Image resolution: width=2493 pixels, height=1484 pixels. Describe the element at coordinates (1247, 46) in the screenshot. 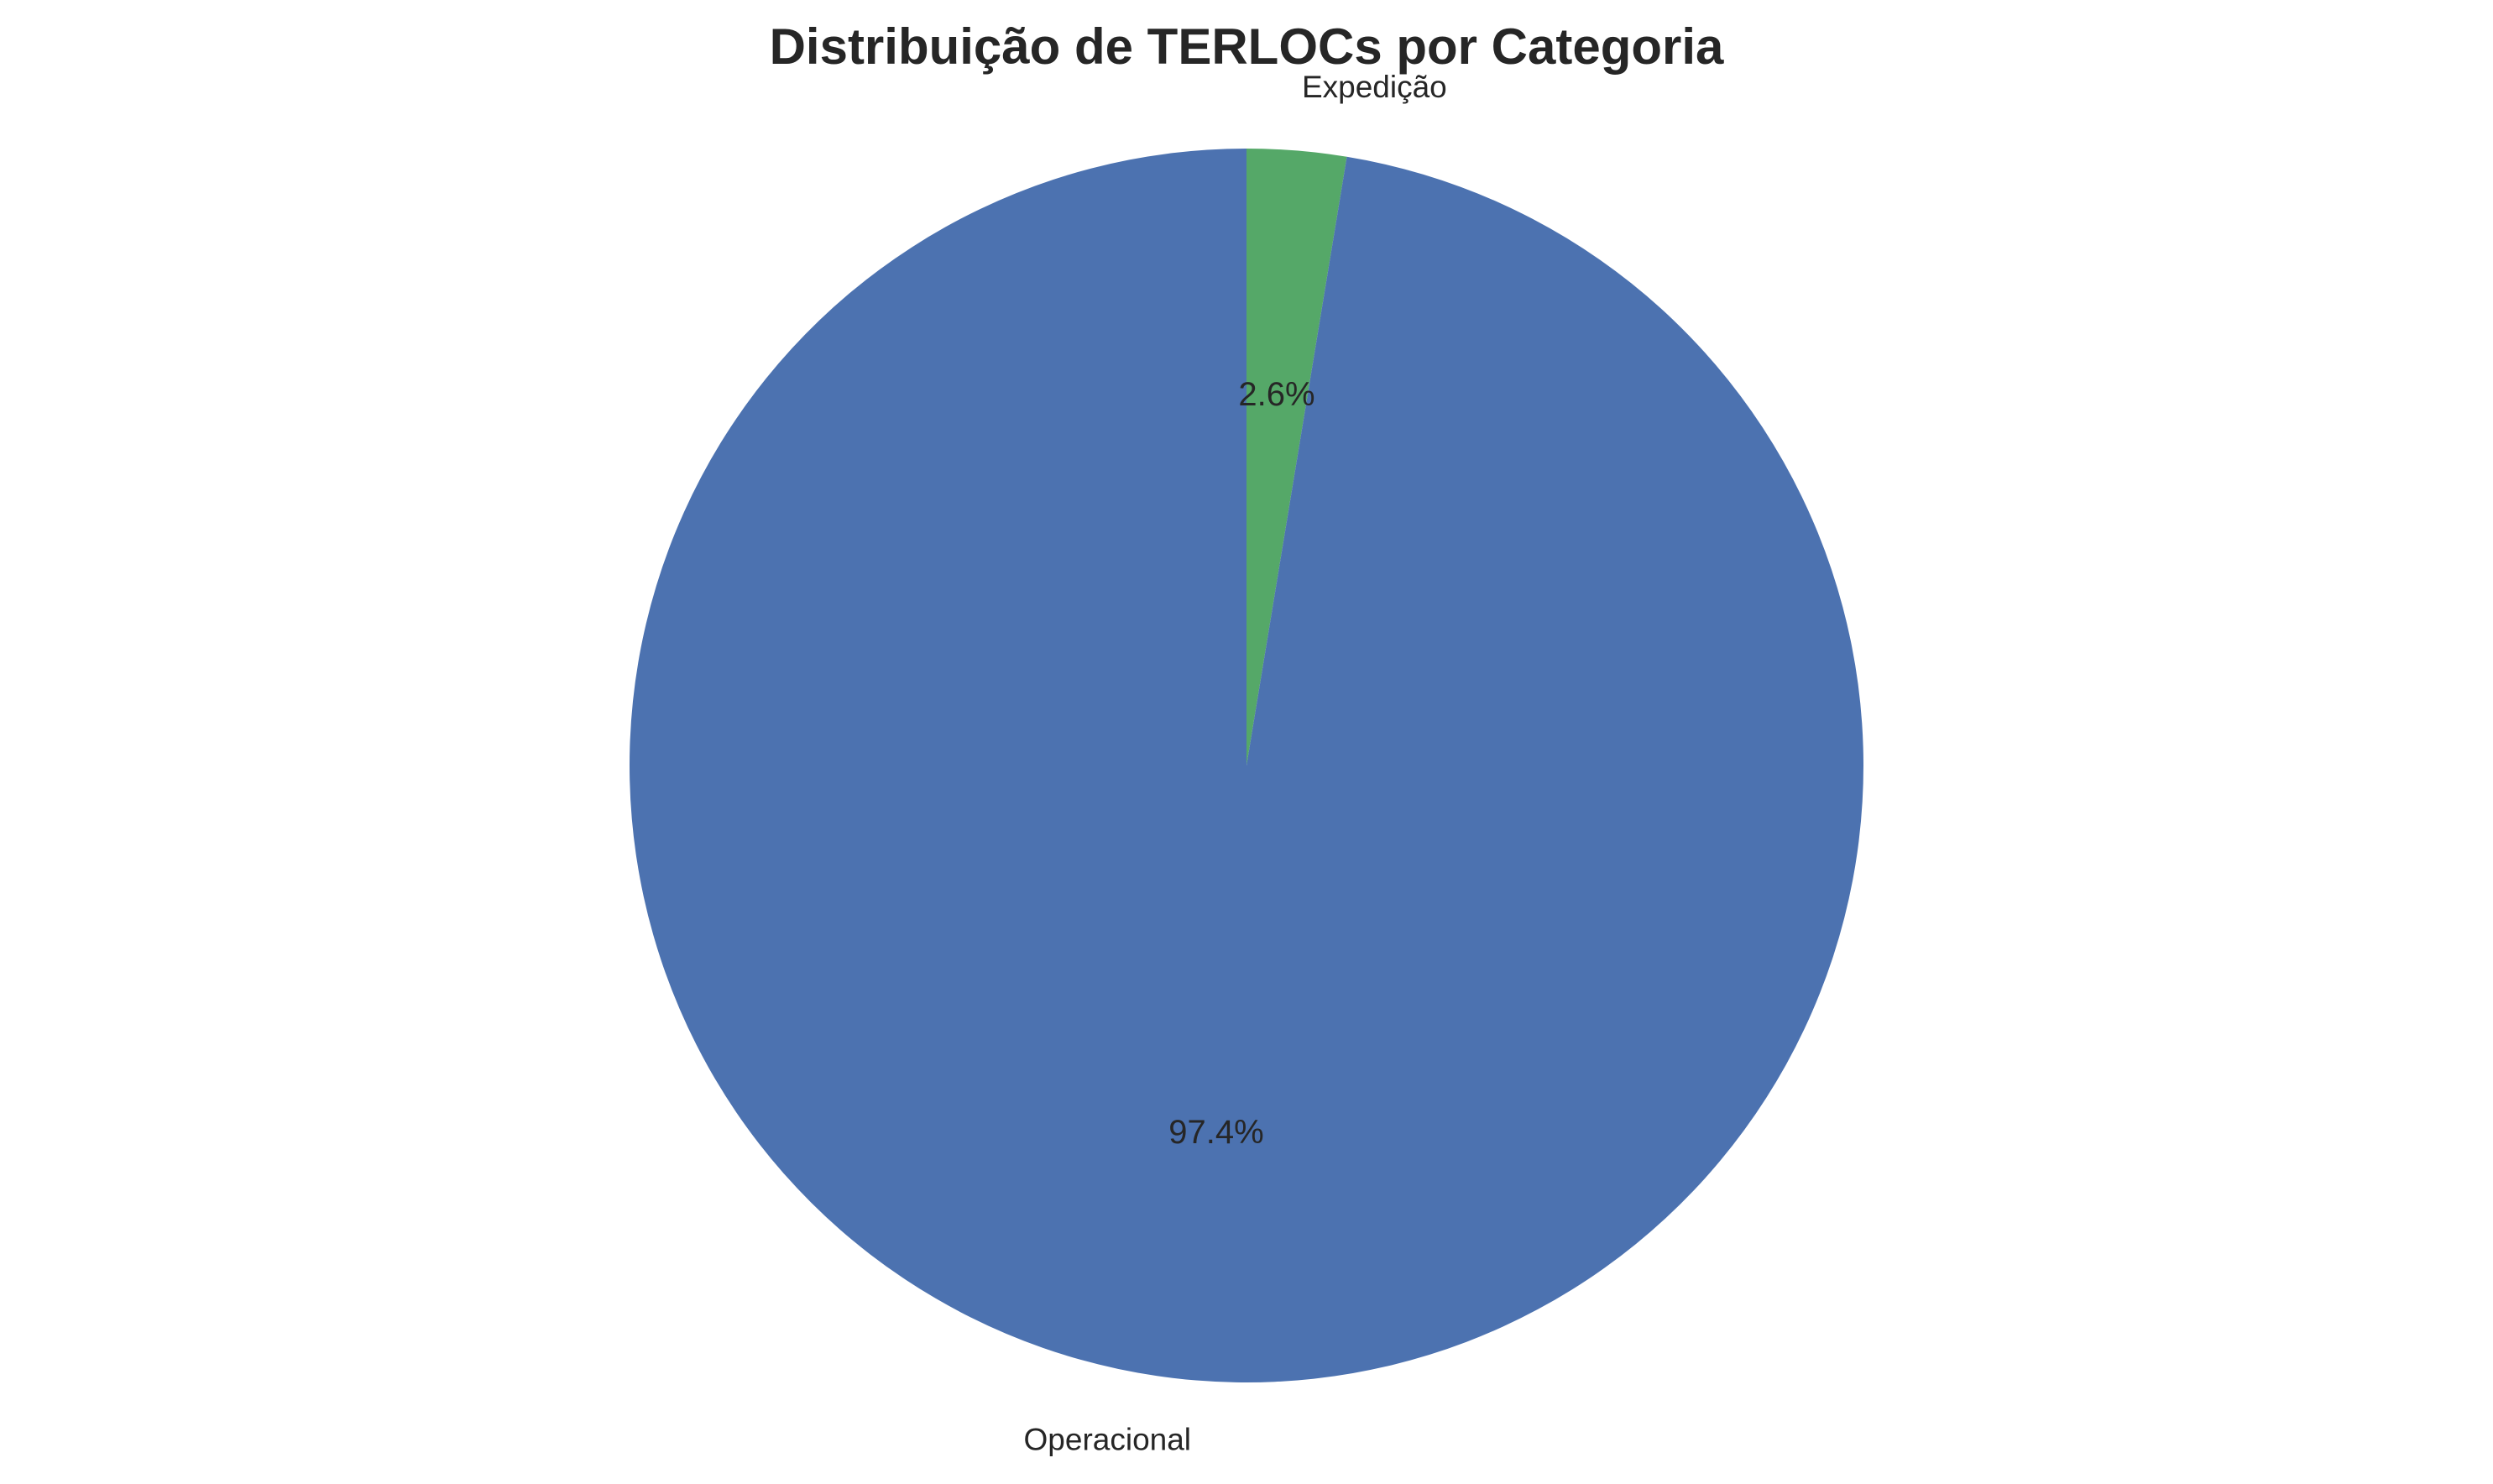

I see `chart-title: Distribuição de TERLOCs por Categoria` at that location.